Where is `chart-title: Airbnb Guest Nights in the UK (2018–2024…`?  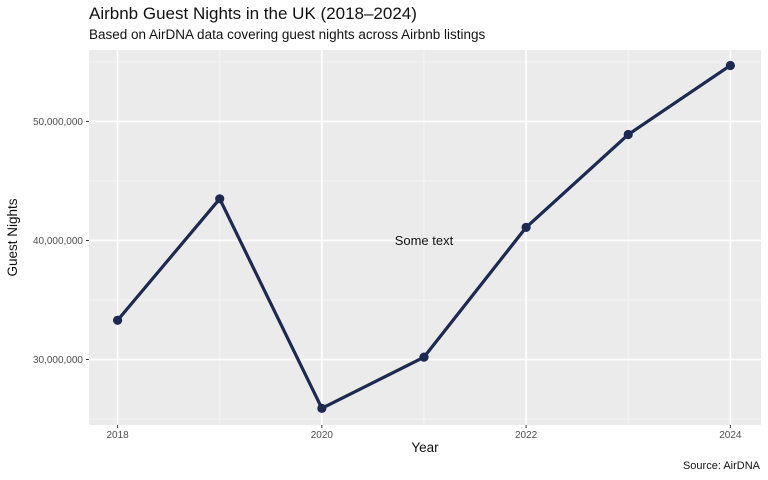 chart-title: Airbnb Guest Nights in the UK (2018–2024… is located at coordinates (253, 13).